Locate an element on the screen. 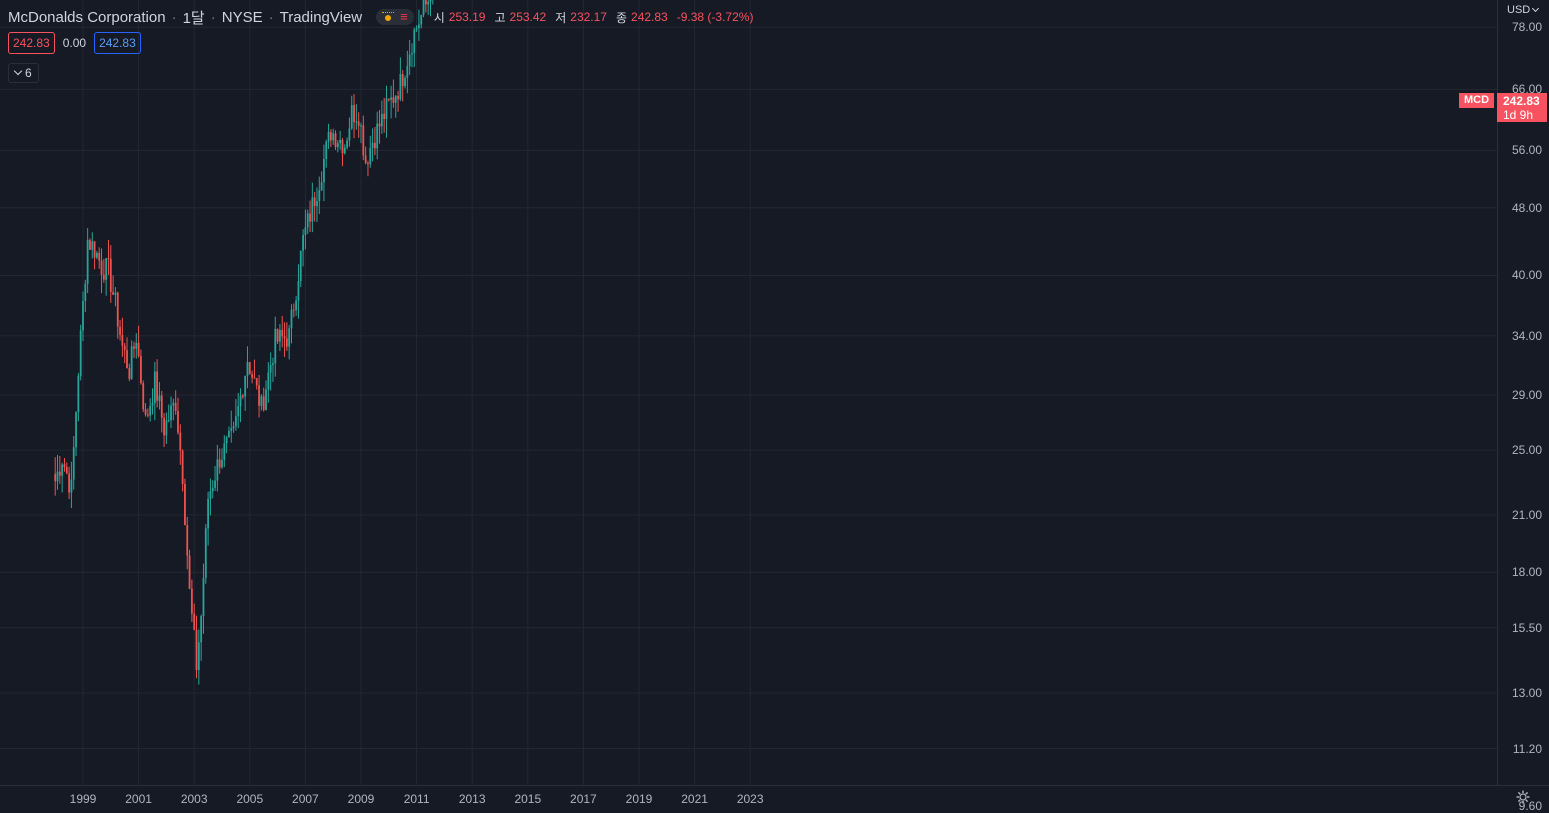 Image resolution: width=1549 pixels, height=813 pixels. currency-selector: USD is located at coordinates (1523, 10).